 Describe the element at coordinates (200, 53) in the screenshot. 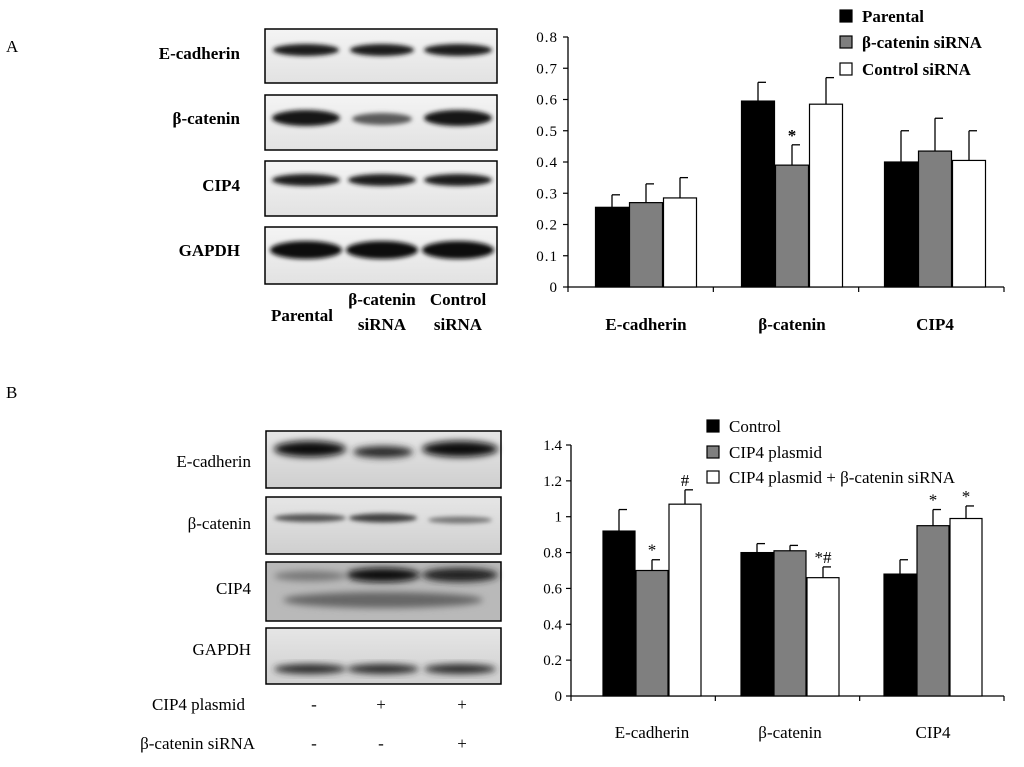

I see `blot-a-row-label: E-cadherin` at that location.